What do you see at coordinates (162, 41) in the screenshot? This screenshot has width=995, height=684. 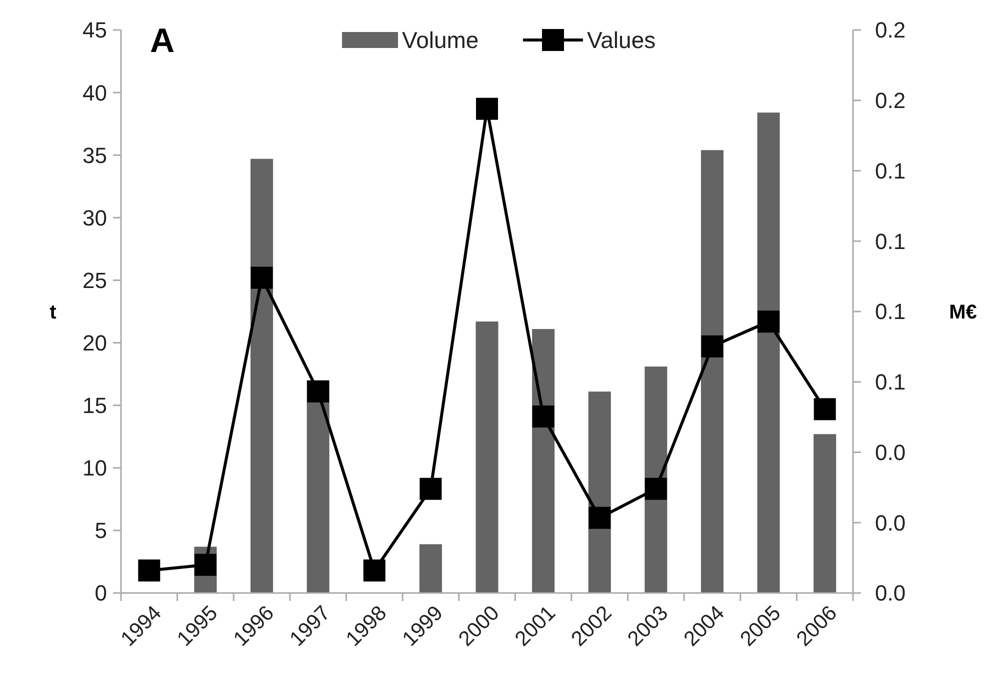 I see `chart-title: A` at bounding box center [162, 41].